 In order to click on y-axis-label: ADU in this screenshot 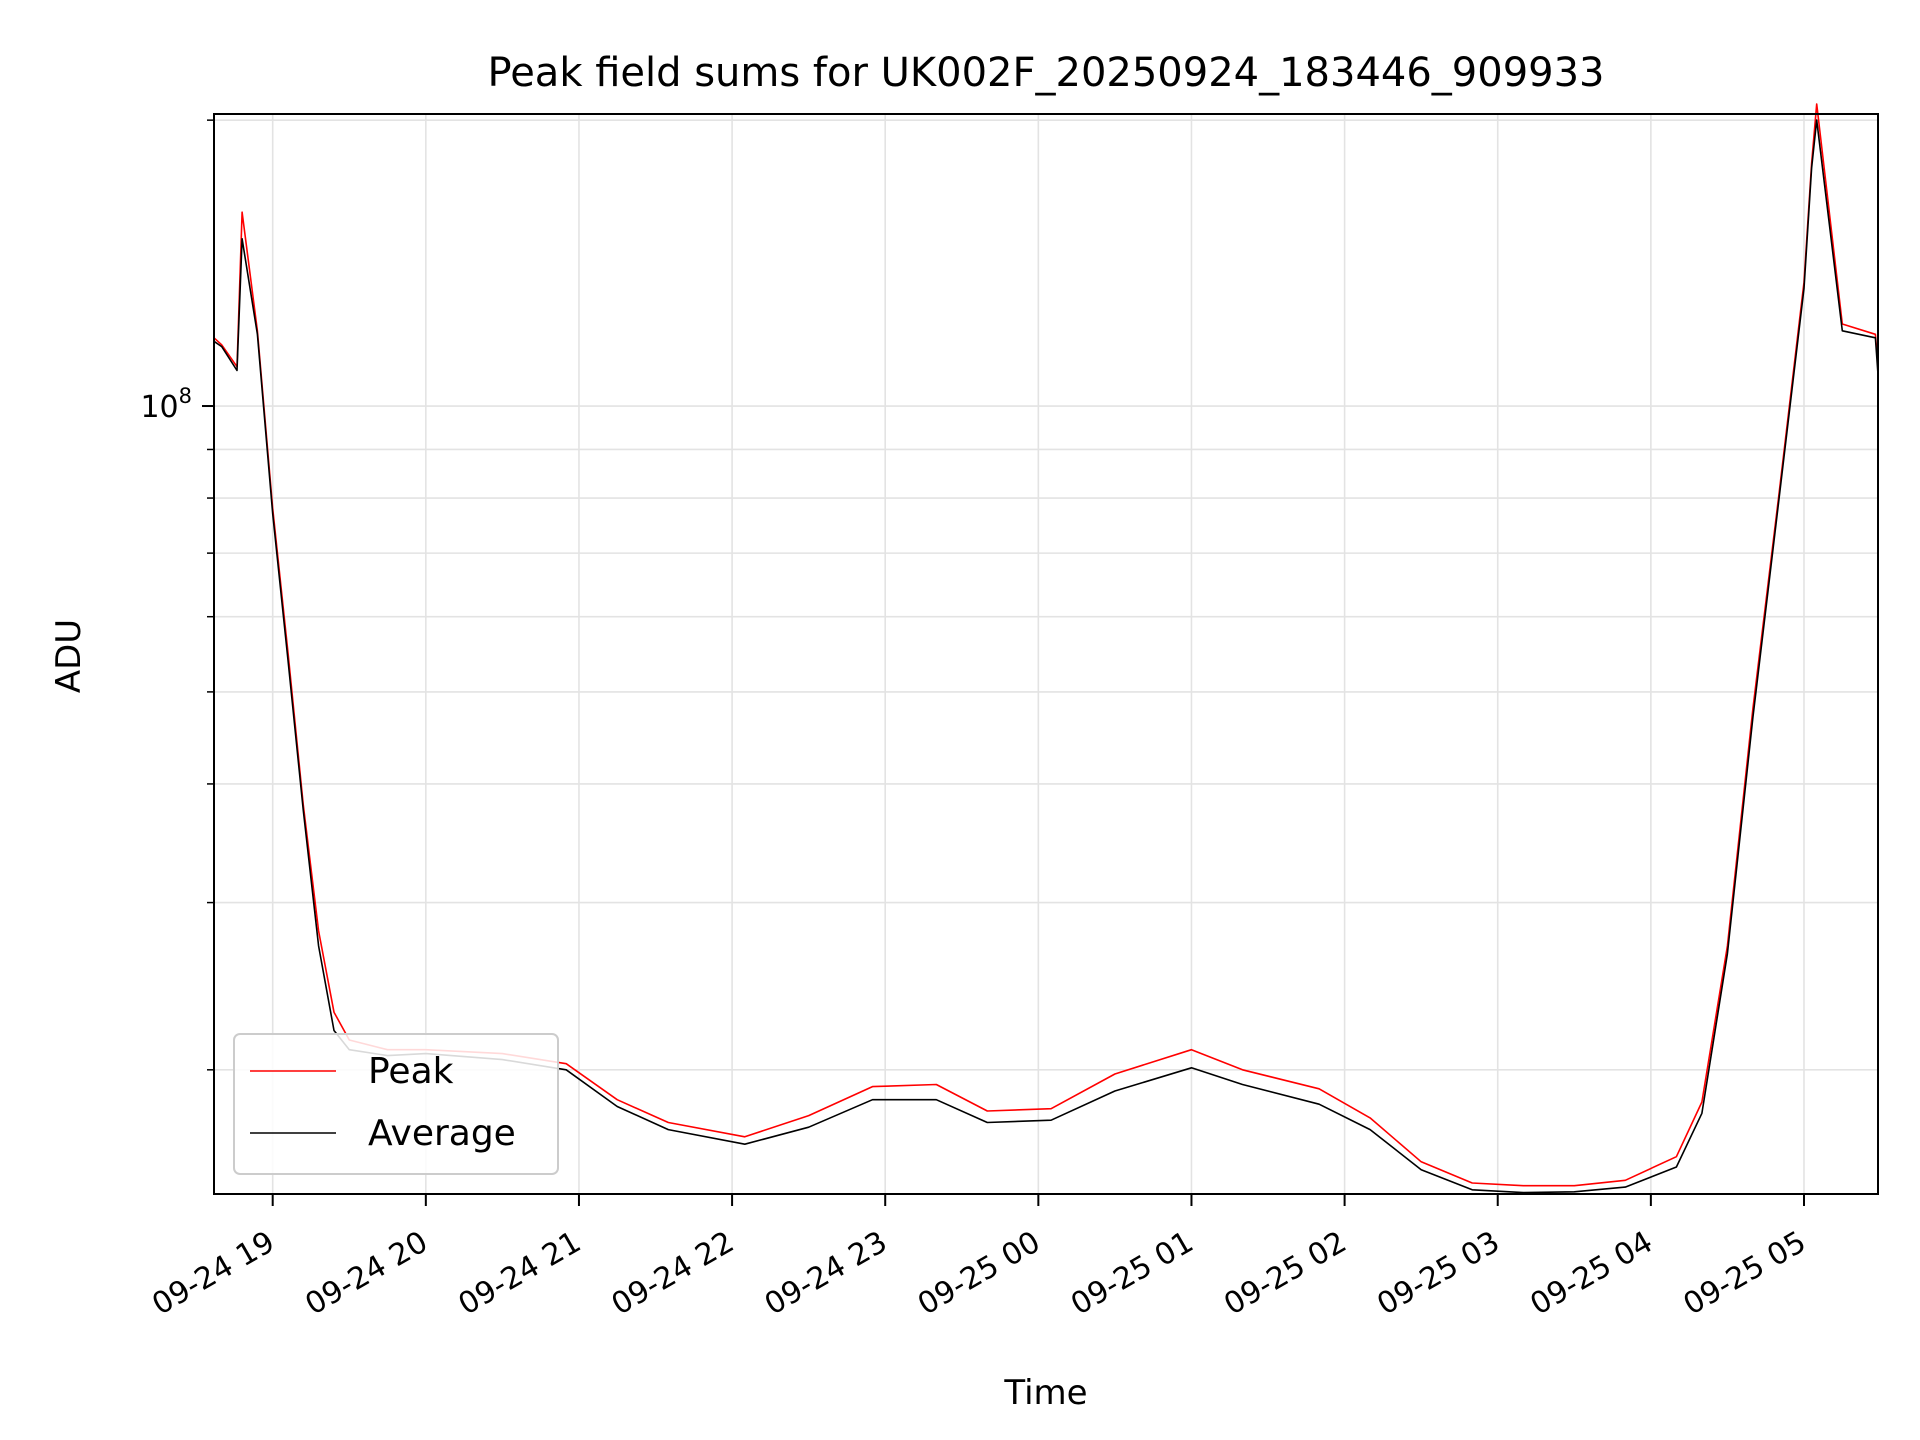, I will do `click(69, 656)`.